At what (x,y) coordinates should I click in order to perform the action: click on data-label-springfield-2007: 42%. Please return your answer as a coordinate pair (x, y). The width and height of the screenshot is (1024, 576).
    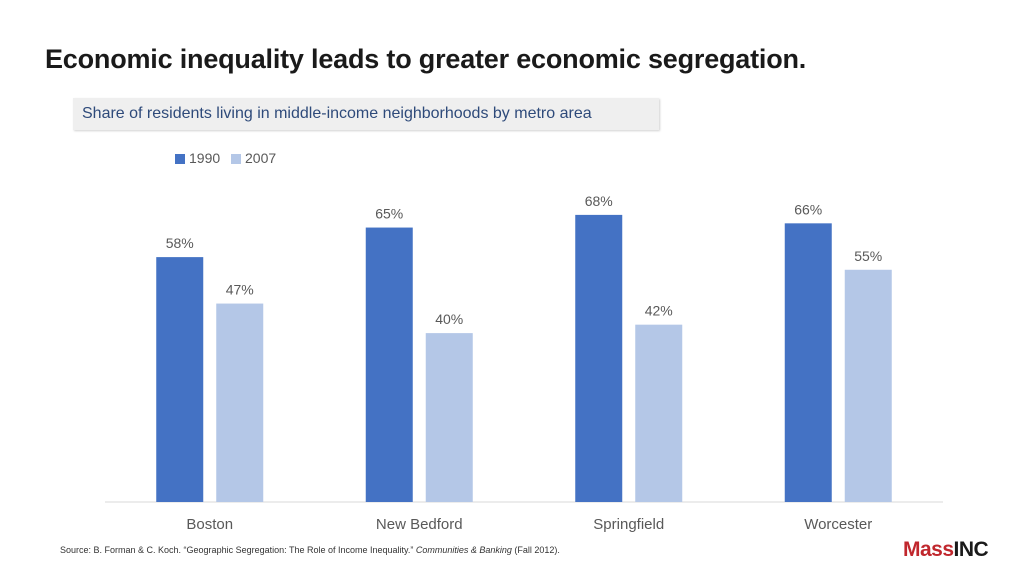
    Looking at the image, I should click on (659, 311).